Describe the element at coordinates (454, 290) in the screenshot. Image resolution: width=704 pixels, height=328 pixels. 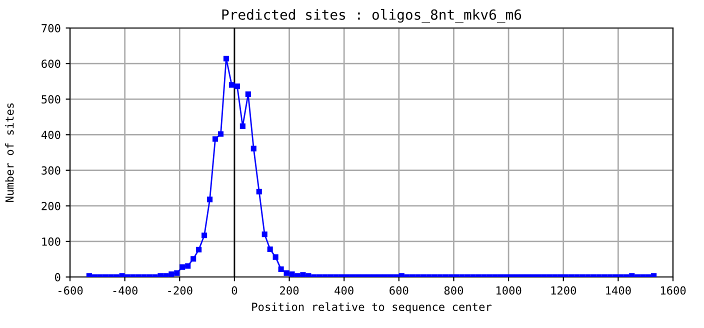
I see `x-tick-label: 800` at that location.